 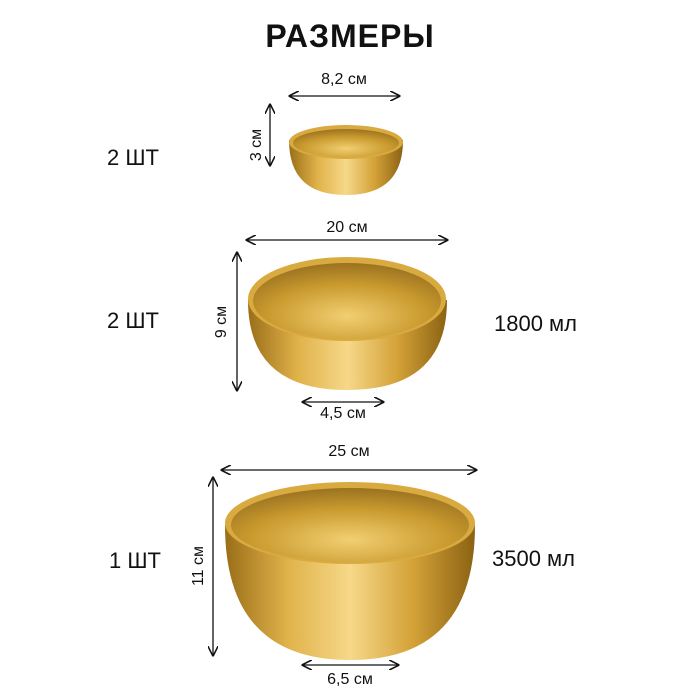 What do you see at coordinates (347, 323) in the screenshot?
I see `bowl-medium` at bounding box center [347, 323].